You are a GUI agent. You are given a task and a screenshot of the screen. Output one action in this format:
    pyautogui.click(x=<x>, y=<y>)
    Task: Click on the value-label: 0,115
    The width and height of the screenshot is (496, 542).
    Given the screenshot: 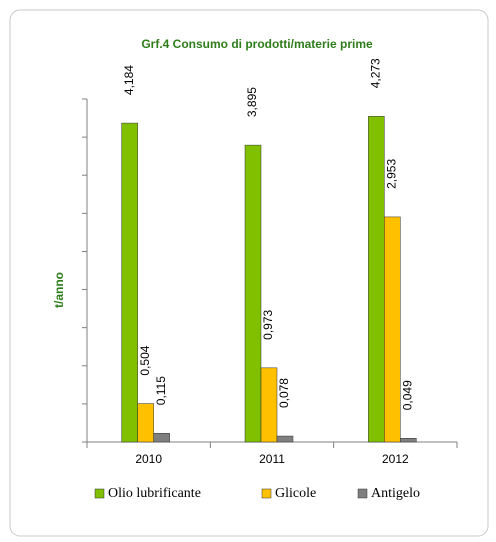 What is the action you would take?
    pyautogui.click(x=161, y=390)
    